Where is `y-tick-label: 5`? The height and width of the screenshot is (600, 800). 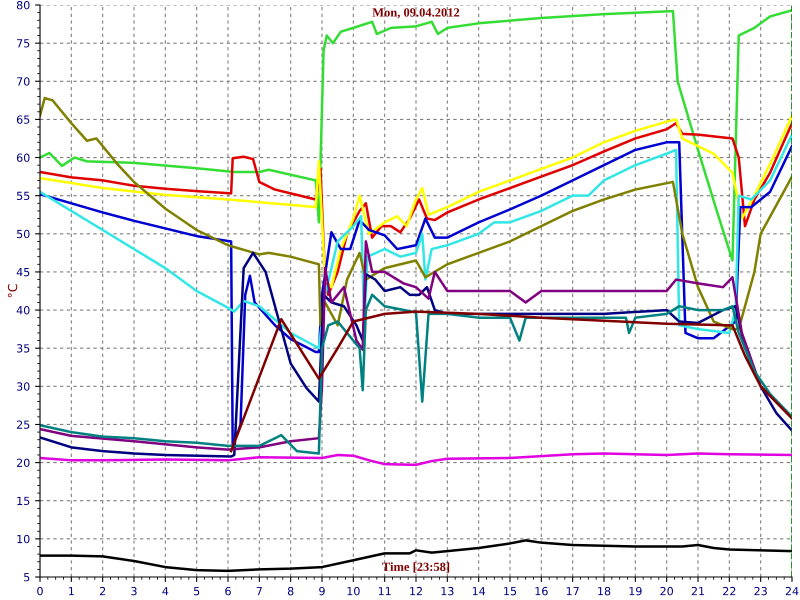 y-tick-label: 5 is located at coordinates (27, 577).